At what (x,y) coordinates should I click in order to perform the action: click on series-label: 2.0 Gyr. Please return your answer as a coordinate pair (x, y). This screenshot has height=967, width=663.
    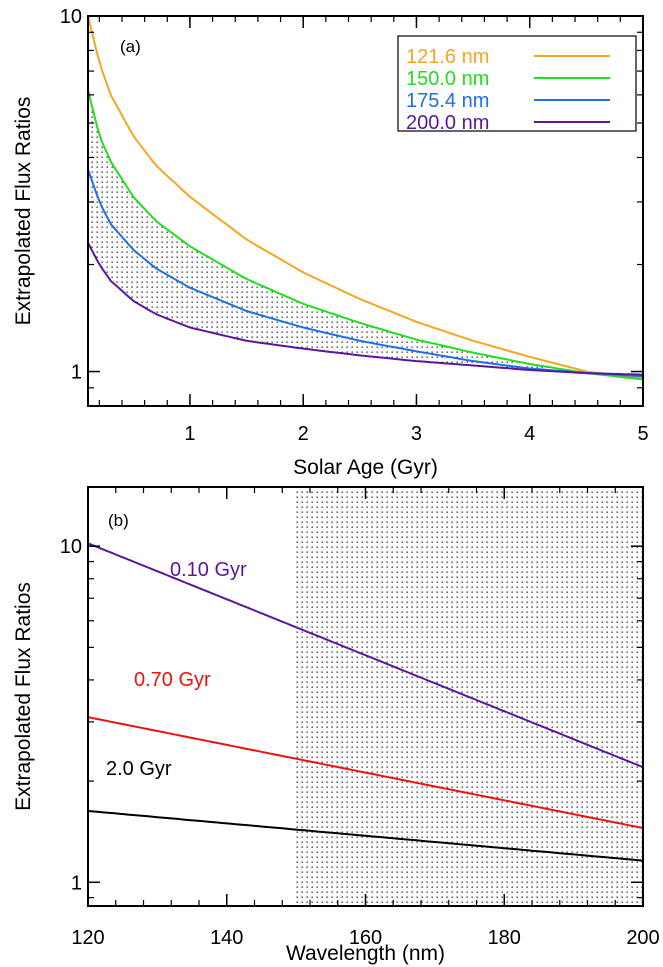
    Looking at the image, I should click on (139, 769).